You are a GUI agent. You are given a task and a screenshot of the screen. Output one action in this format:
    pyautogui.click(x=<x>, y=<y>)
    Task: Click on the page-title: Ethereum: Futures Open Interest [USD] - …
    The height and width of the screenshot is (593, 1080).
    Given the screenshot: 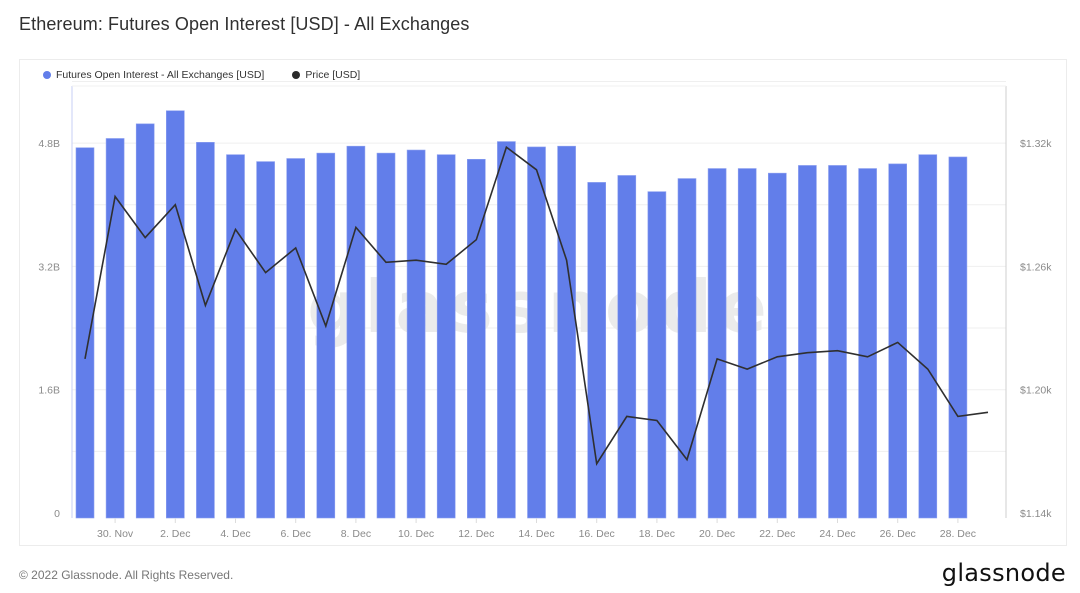 What is the action you would take?
    pyautogui.click(x=244, y=24)
    